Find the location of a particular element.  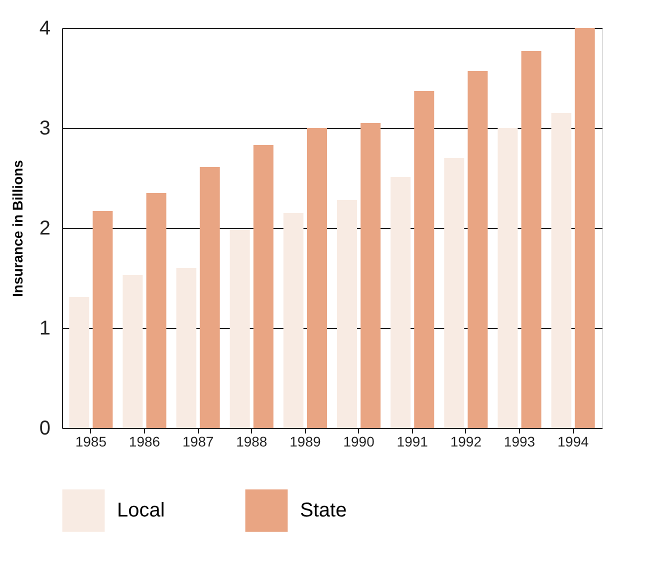

legend-label: Local is located at coordinates (141, 511).